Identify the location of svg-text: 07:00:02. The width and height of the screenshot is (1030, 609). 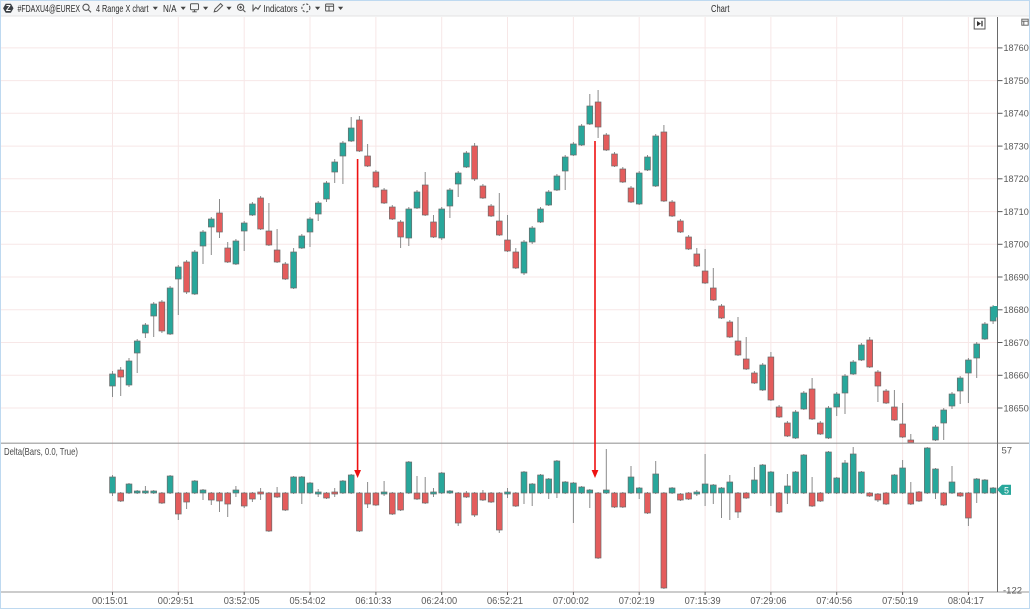
(571, 601).